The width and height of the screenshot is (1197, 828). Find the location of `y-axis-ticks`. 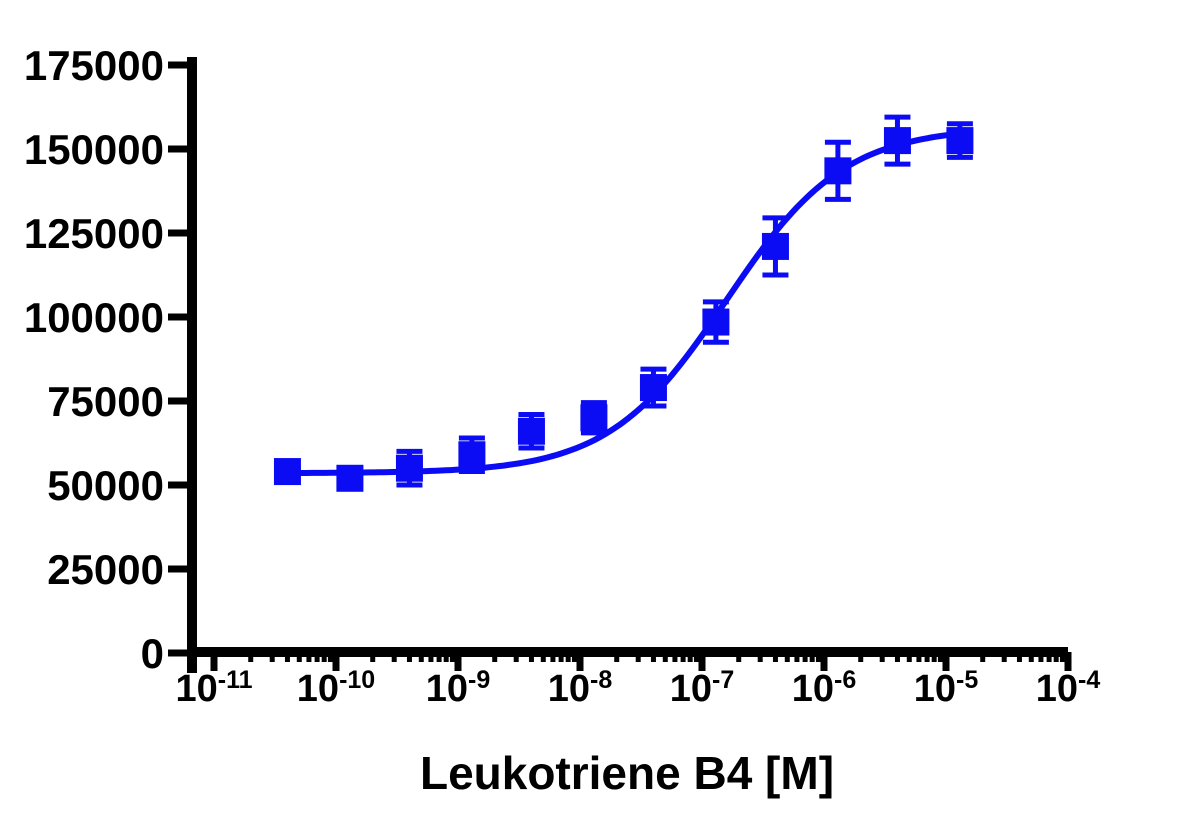

y-axis-ticks is located at coordinates (180, 359).